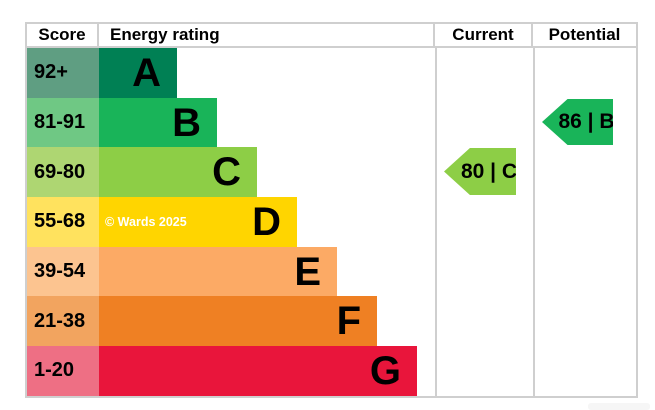 This screenshot has height=410, width=655. I want to click on band-letter: E, so click(307, 271).